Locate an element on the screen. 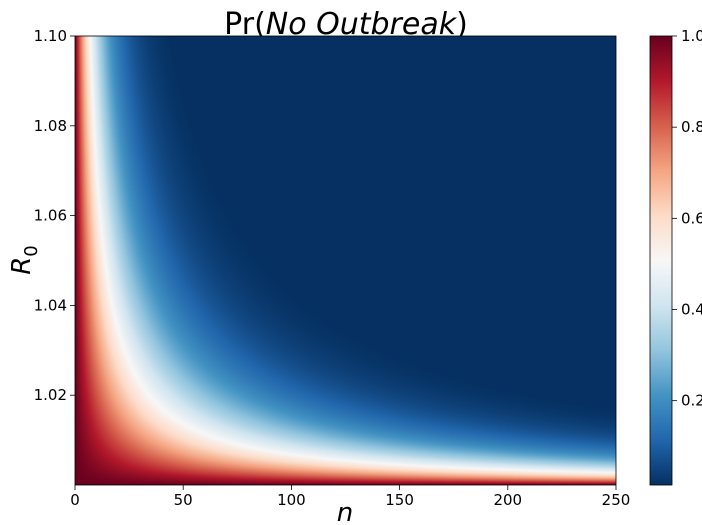 Image resolution: width=702 pixels, height=525 pixels. x-tick-label: 150 is located at coordinates (399, 500).